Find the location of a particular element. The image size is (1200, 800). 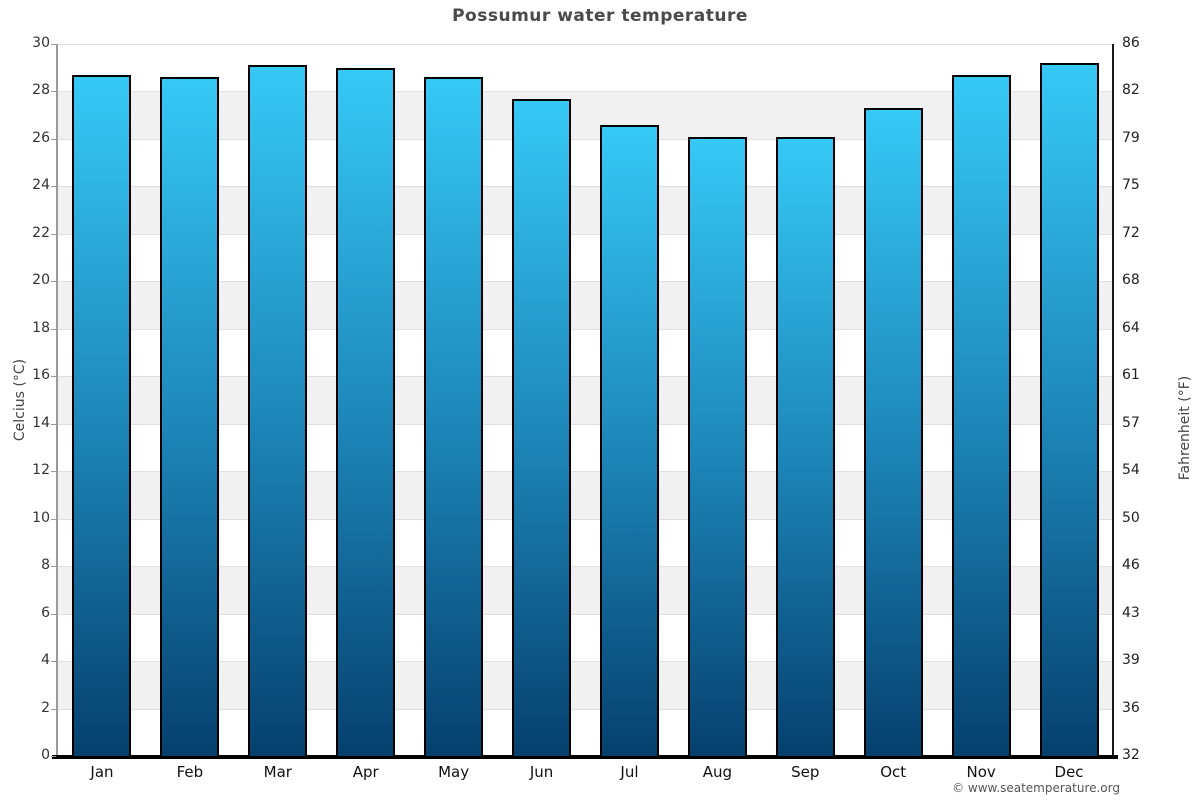

celsius-tick-label: 24 is located at coordinates (41, 185).